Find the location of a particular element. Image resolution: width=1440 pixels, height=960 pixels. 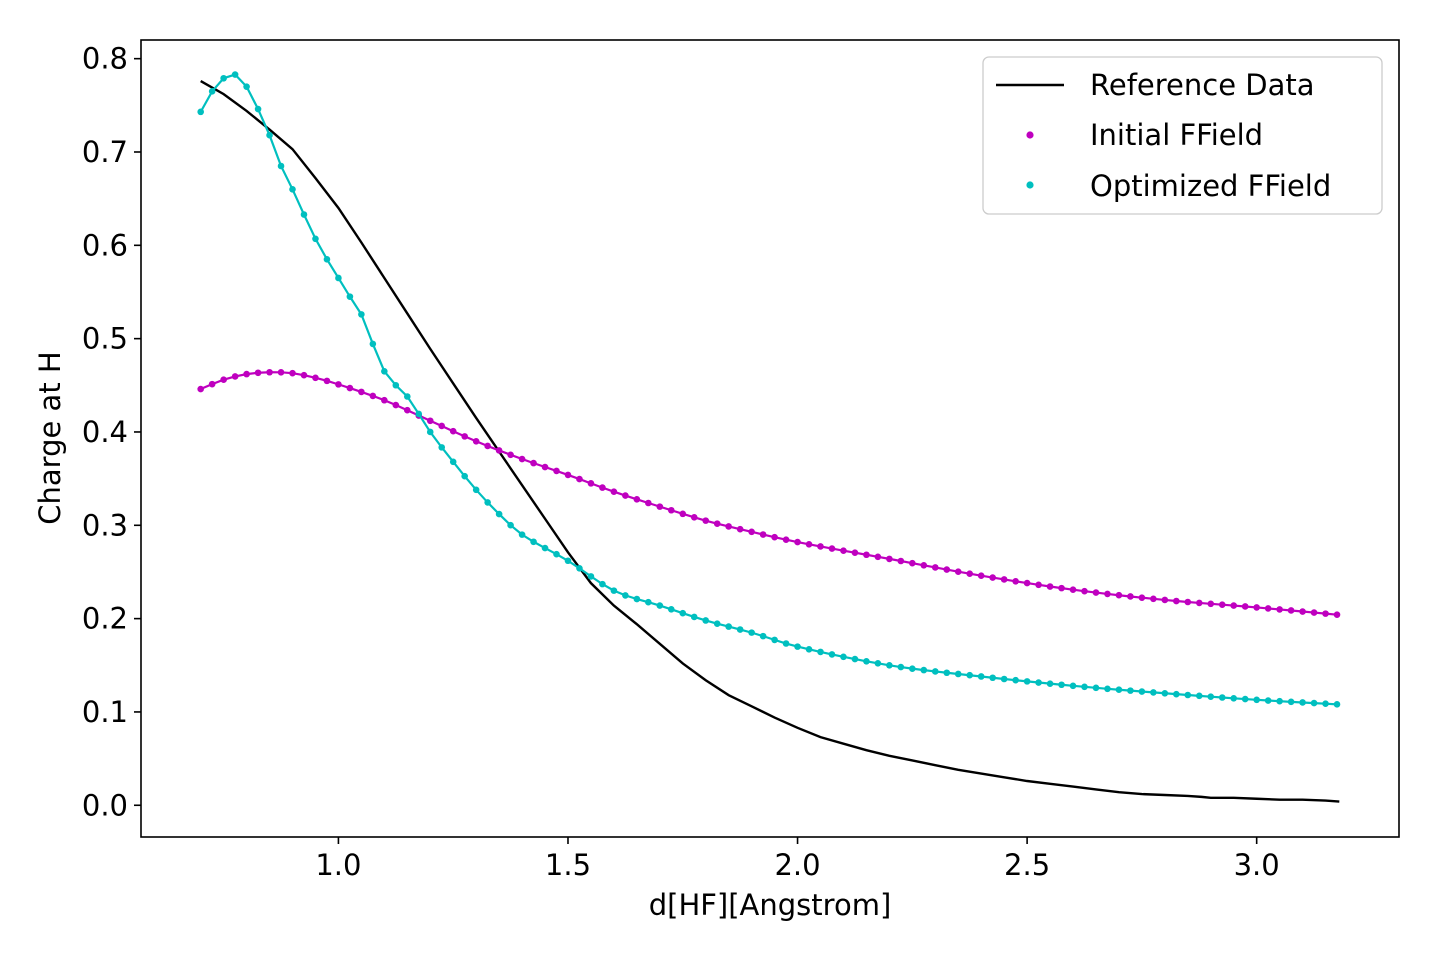

legend-label-reference: Reference Data is located at coordinates (1202, 85).